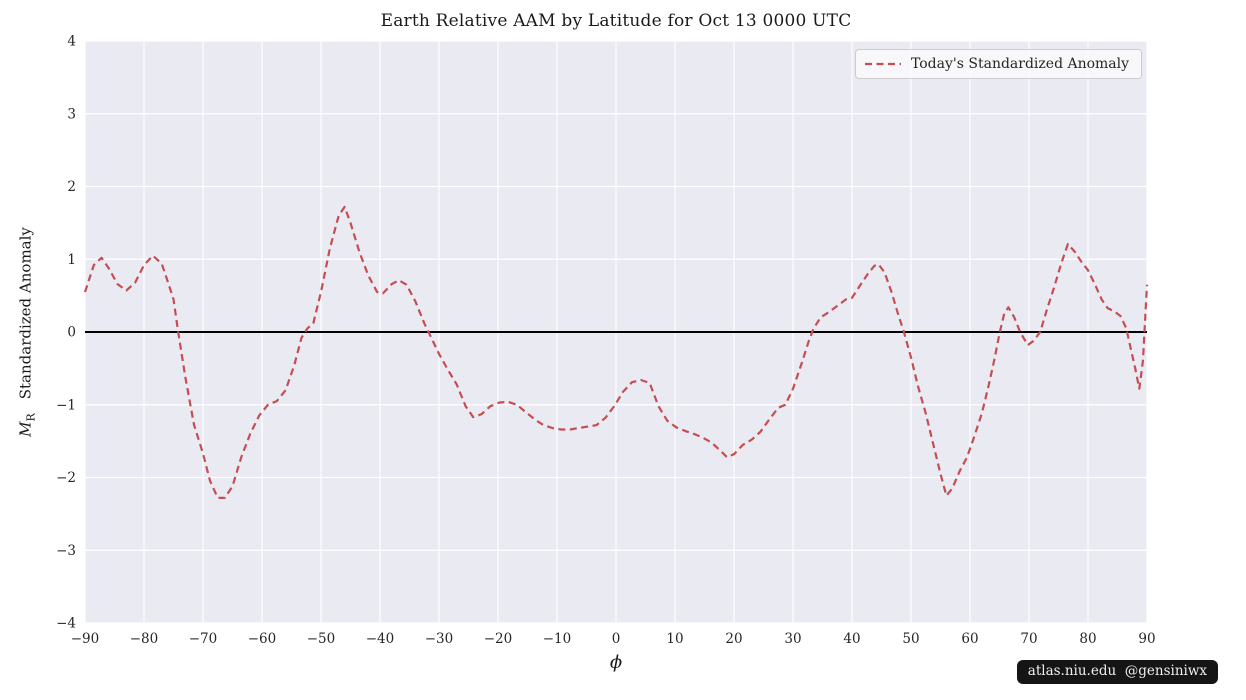 The width and height of the screenshot is (1246, 700). I want to click on x-axis-label: ϕ, so click(616, 662).